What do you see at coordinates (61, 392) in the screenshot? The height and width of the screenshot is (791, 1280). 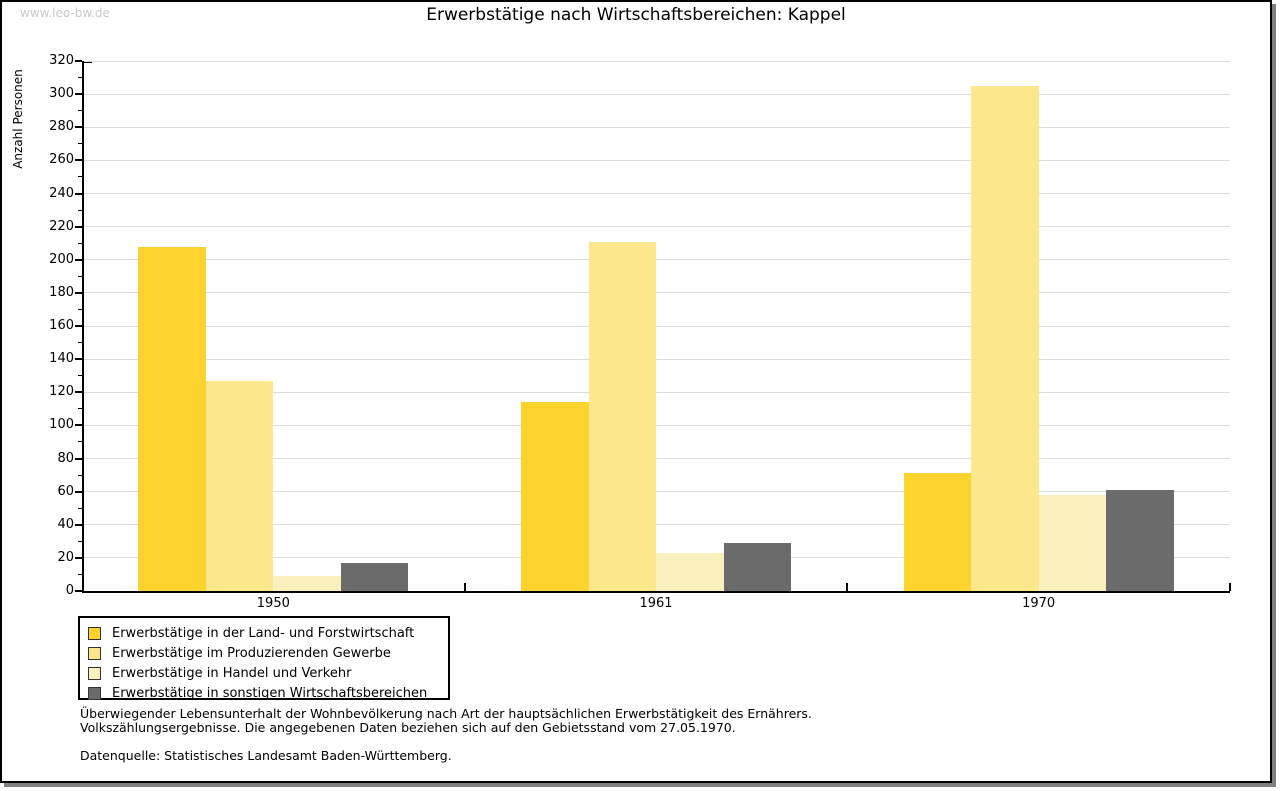 I see `y-tick-label-120: 120` at bounding box center [61, 392].